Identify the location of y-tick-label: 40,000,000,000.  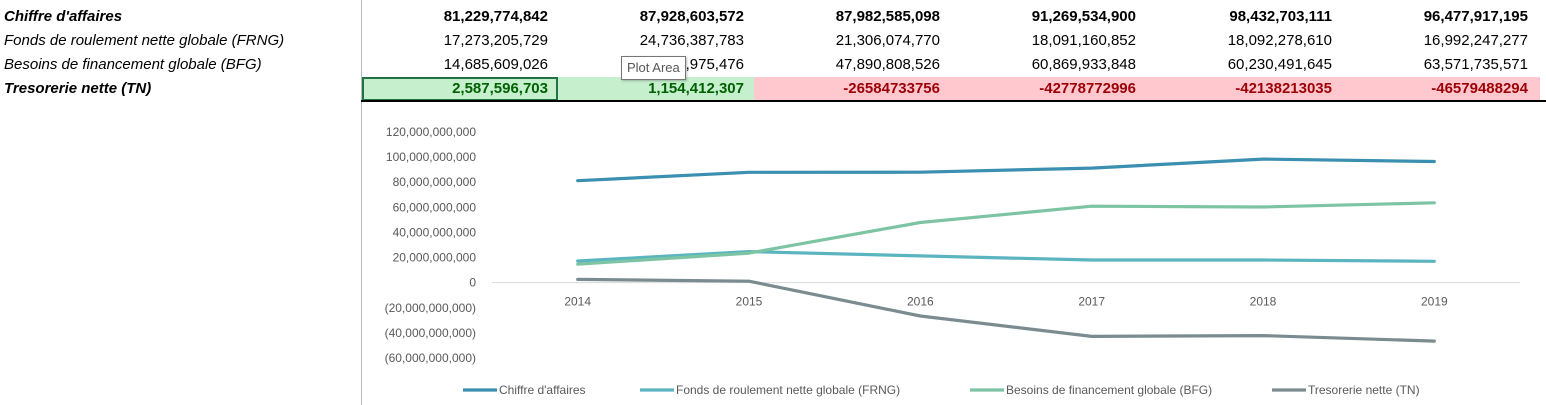
(435, 232).